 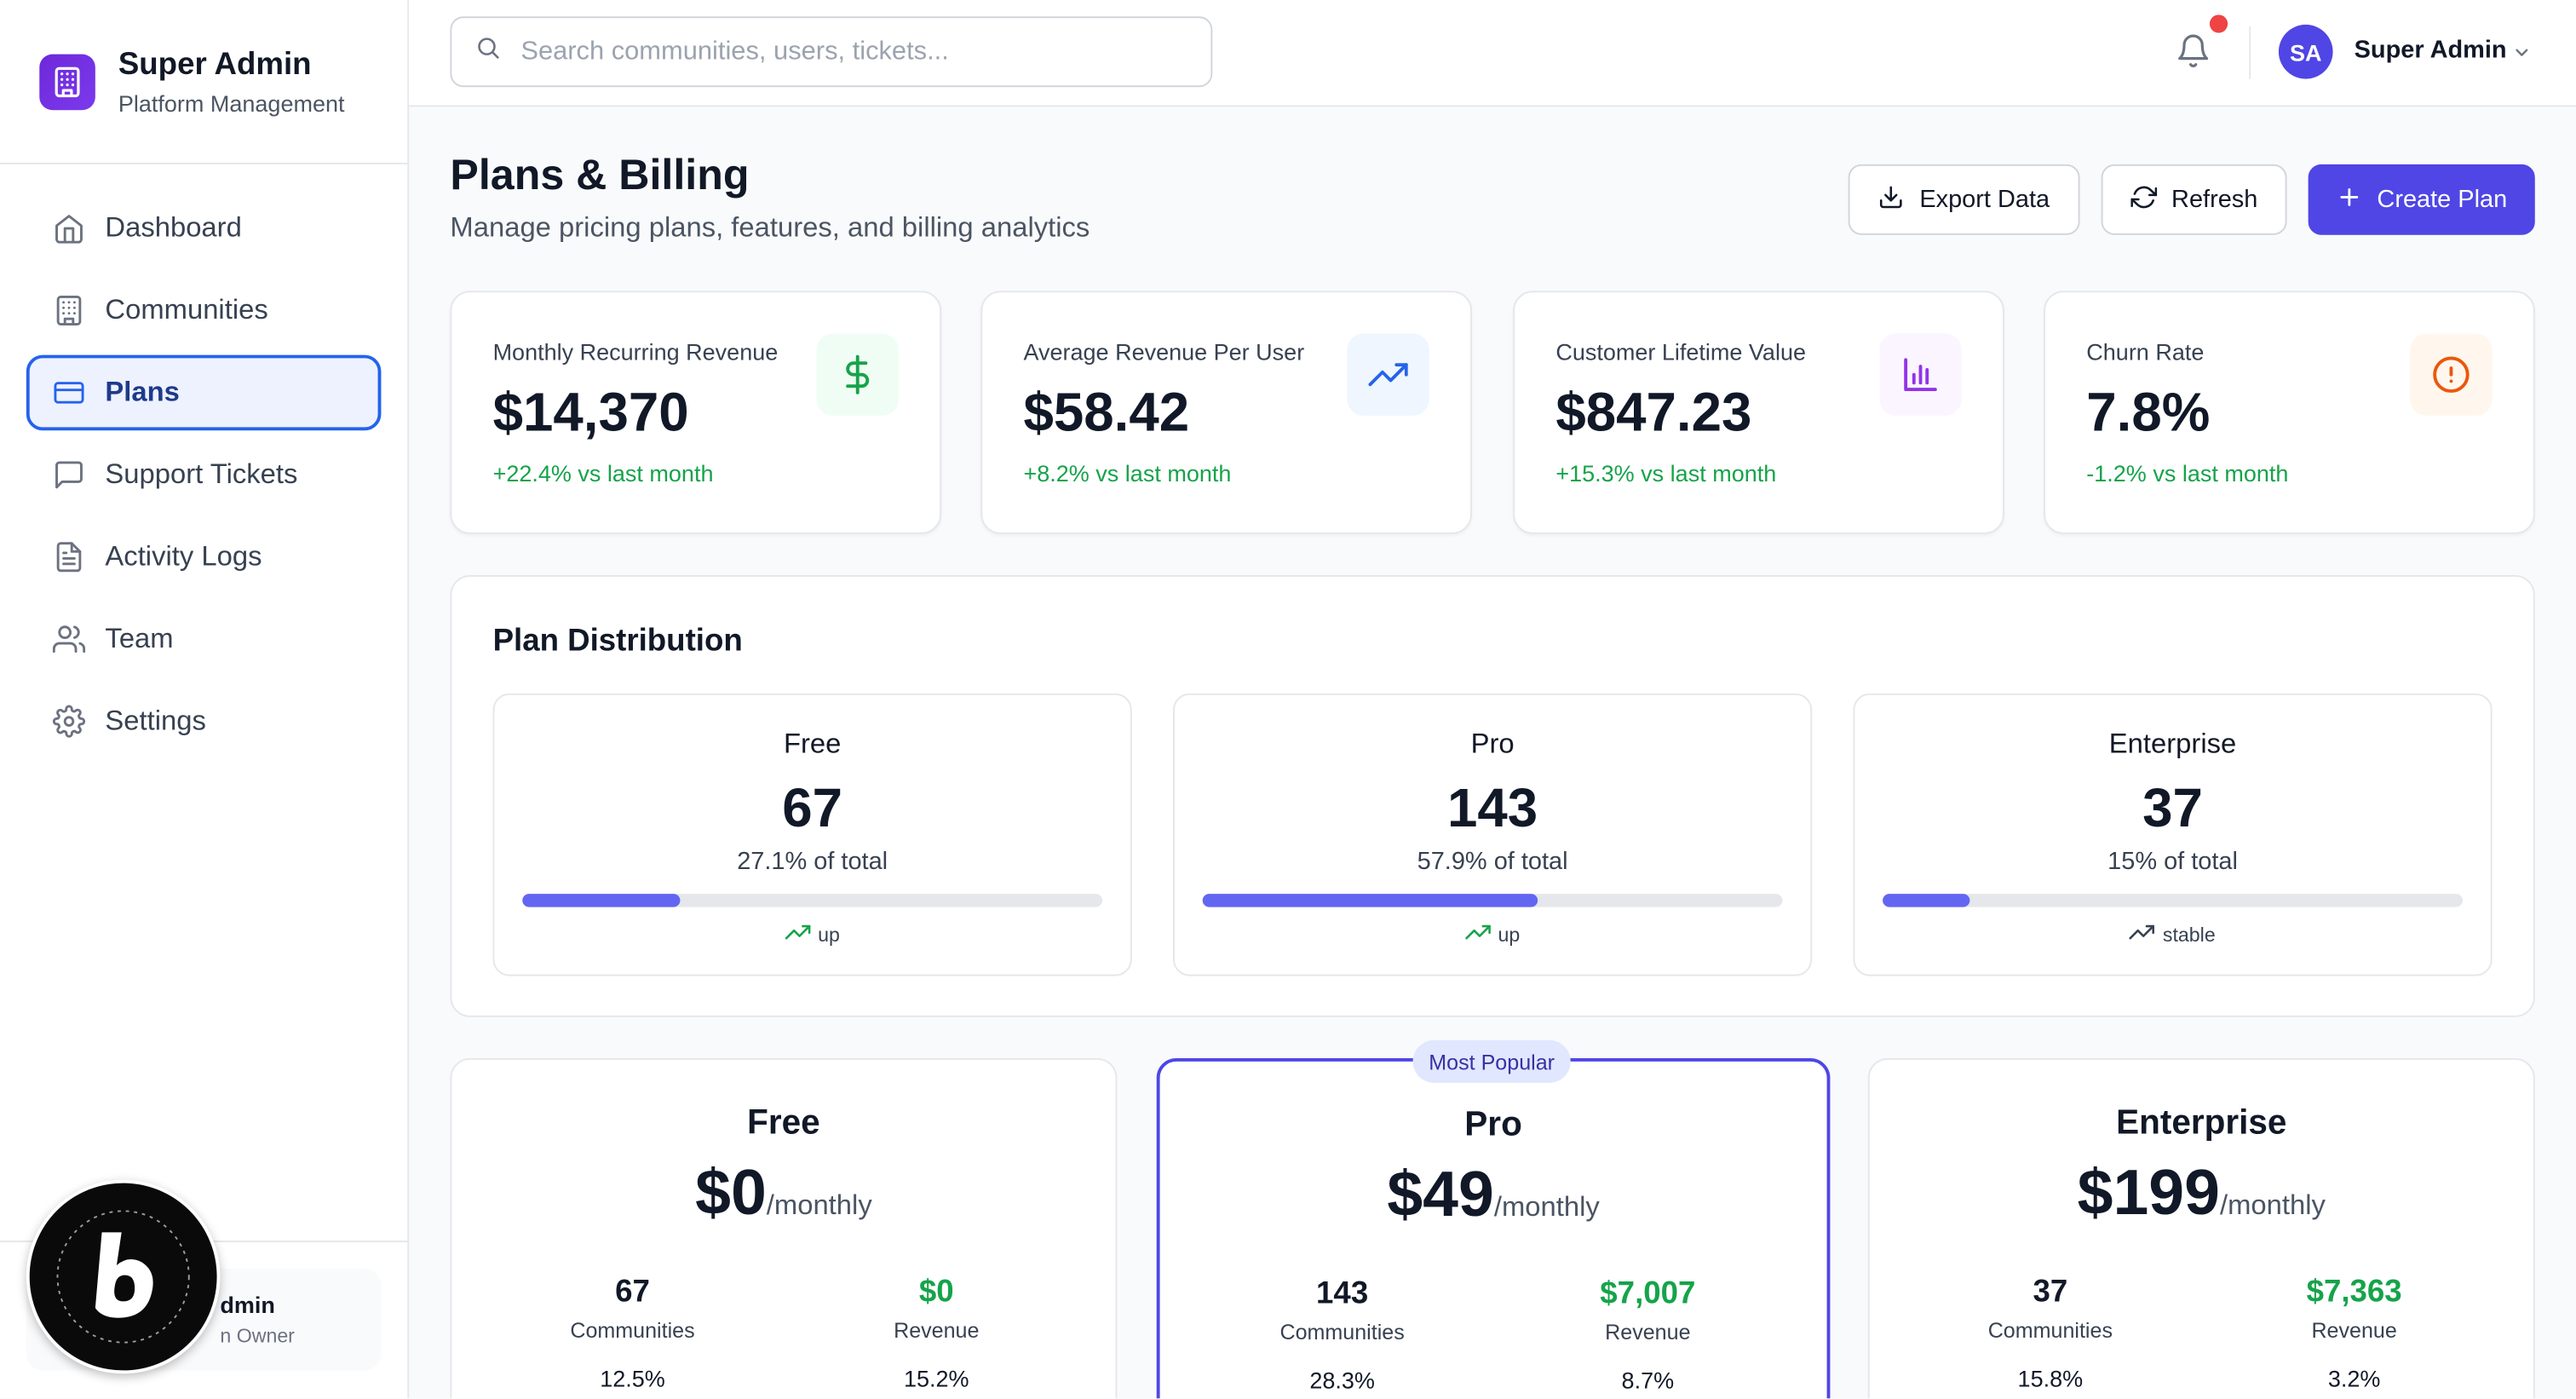 I want to click on search-box, so click(x=832, y=52).